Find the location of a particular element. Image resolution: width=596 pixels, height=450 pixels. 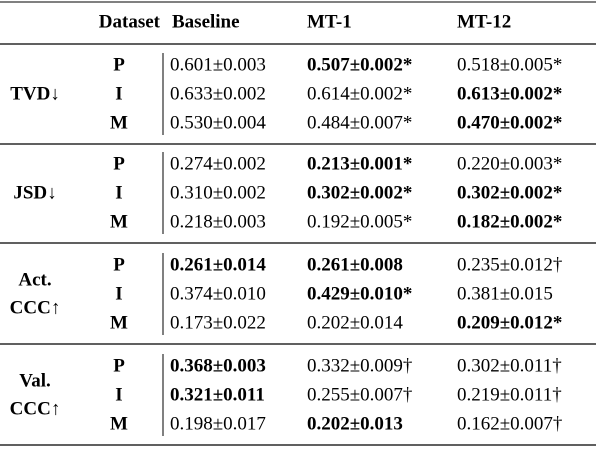

cell: 0.219±0.011† is located at coordinates (509, 394).